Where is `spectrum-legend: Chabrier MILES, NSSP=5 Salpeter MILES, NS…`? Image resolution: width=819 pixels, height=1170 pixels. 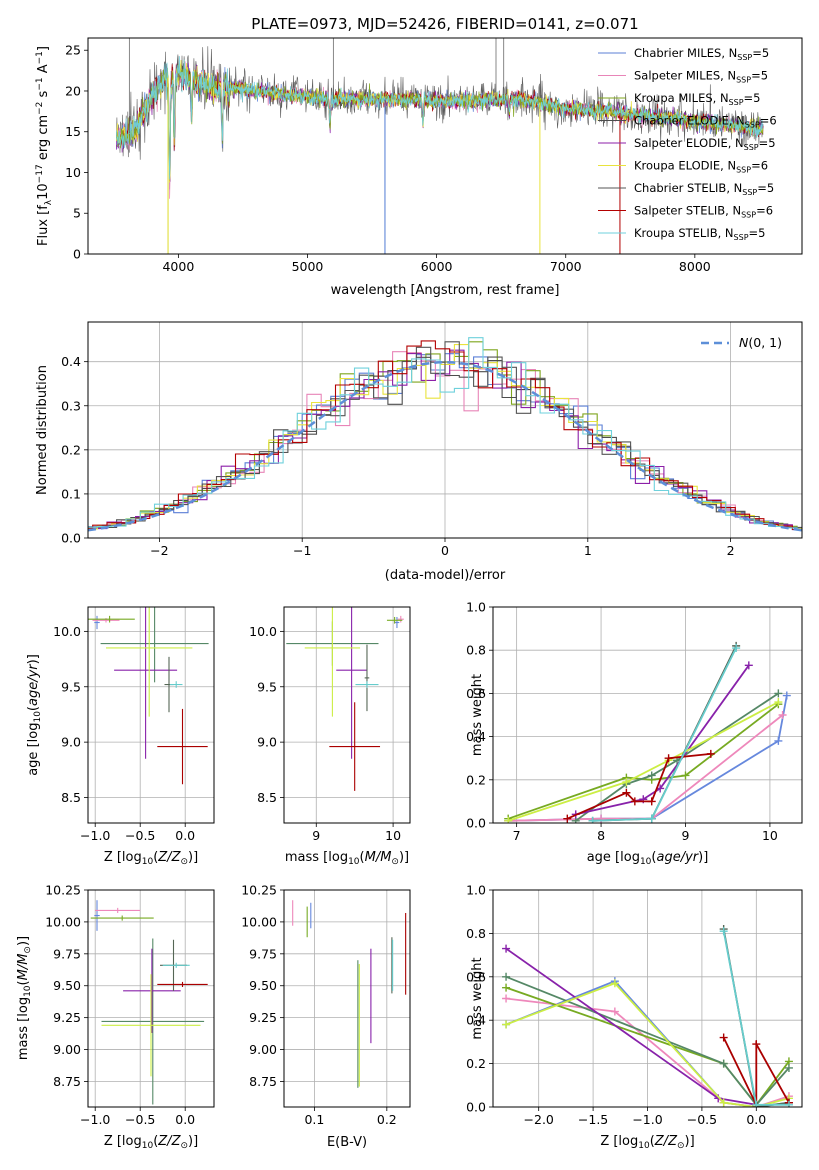 spectrum-legend: Chabrier MILES, NSSP=5 Salpeter MILES, NS… is located at coordinates (687, 144).